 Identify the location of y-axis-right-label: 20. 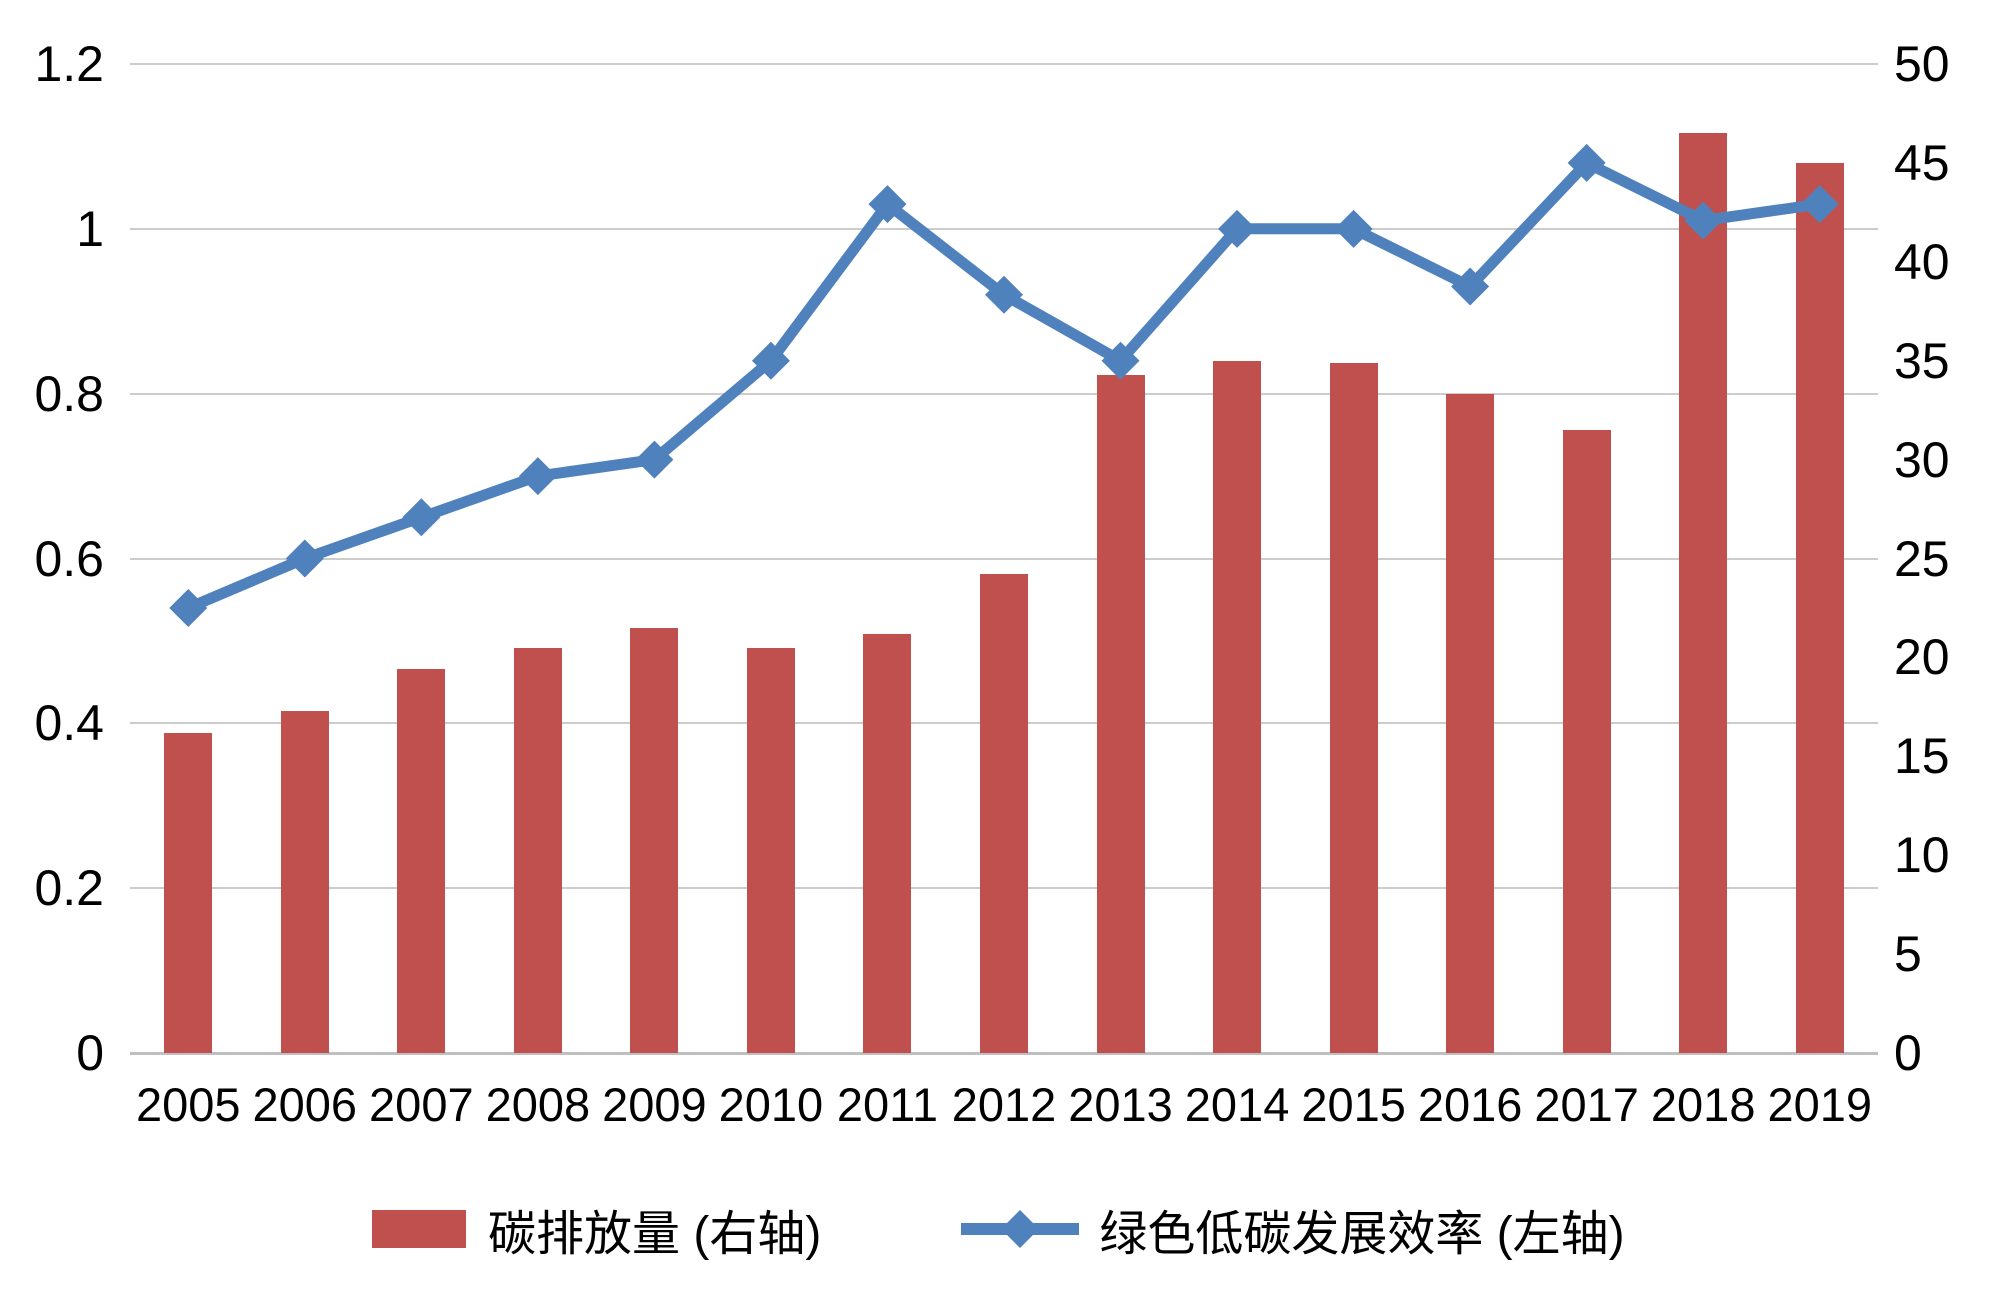
(1922, 657).